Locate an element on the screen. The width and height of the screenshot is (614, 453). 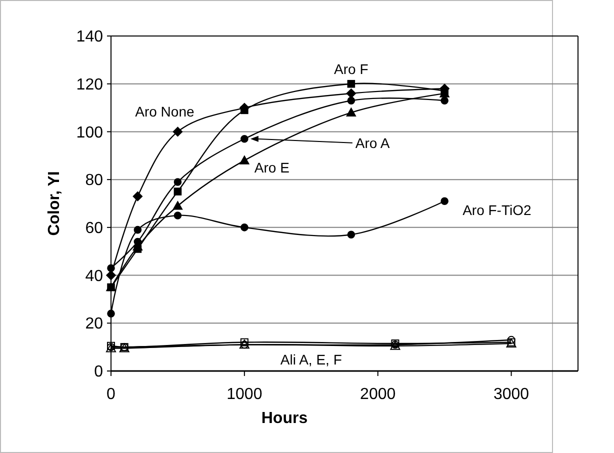
series-label: Aro None is located at coordinates (164, 112).